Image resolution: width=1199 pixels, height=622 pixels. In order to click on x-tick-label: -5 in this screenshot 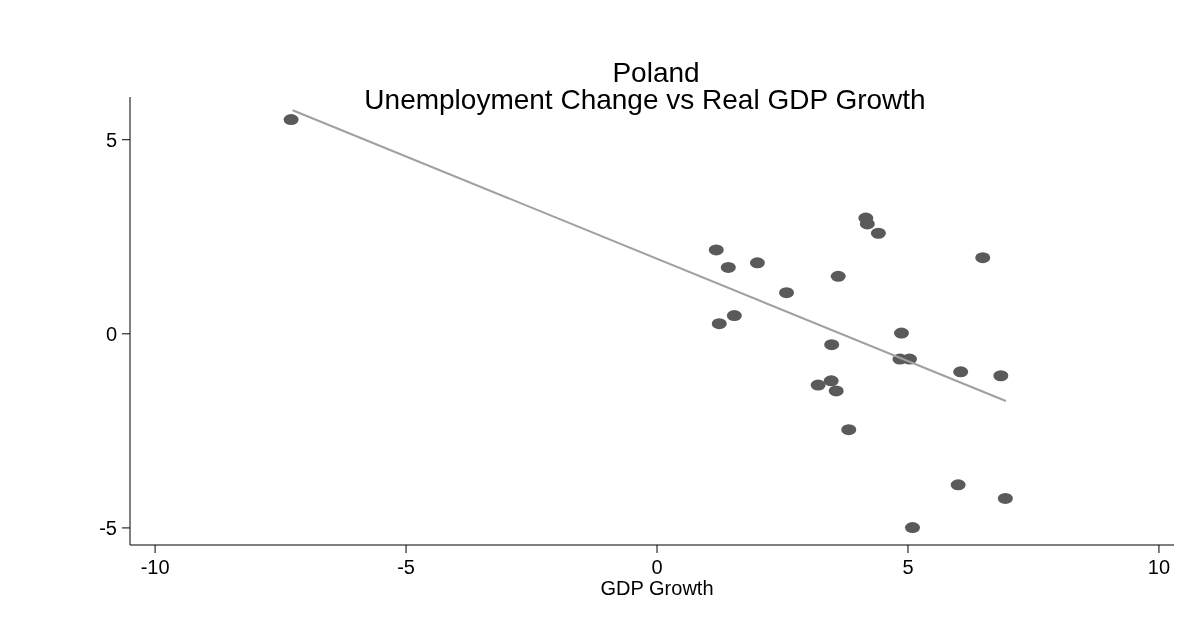, I will do `click(406, 567)`.